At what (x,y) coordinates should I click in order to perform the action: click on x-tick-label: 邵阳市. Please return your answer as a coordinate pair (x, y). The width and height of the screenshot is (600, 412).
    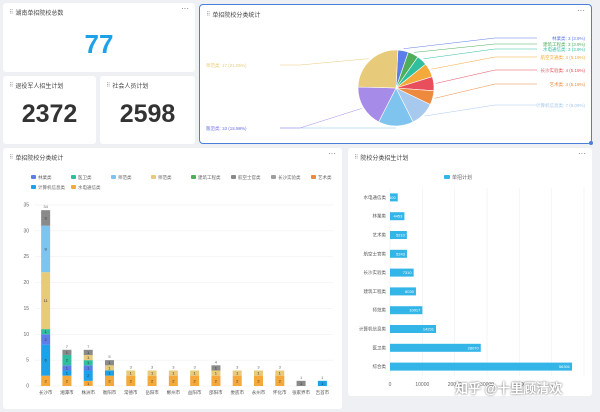
    Looking at the image, I should click on (216, 392).